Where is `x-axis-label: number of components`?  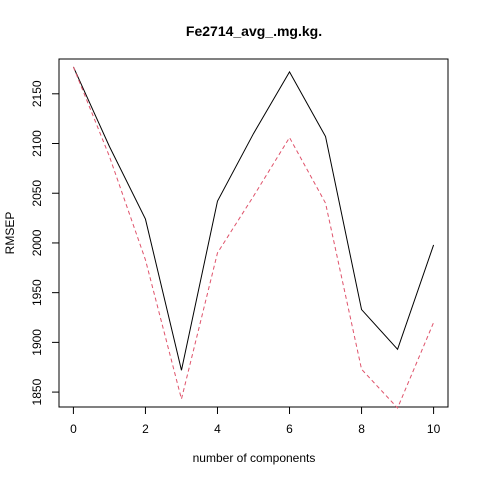
x-axis-label: number of components is located at coordinates (254, 458).